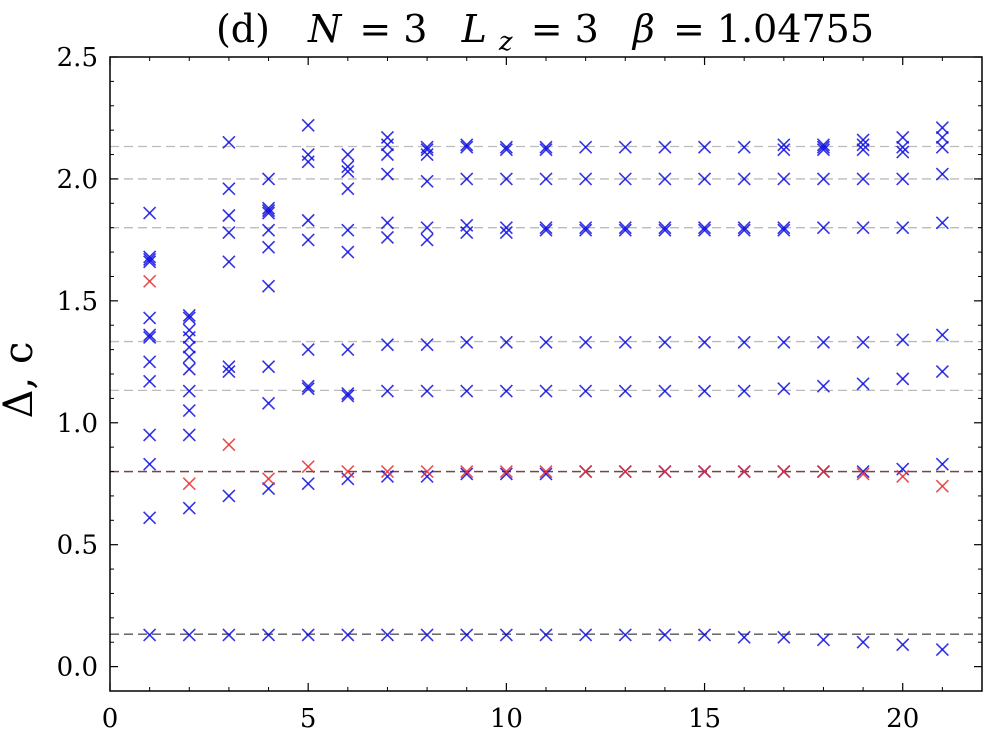 This screenshot has height=747, width=996. What do you see at coordinates (545, 33) in the screenshot?
I see `svg-text:(d) N = 3 L: (d) N = 3 L z = 3 β = 1.04755` at bounding box center [545, 33].